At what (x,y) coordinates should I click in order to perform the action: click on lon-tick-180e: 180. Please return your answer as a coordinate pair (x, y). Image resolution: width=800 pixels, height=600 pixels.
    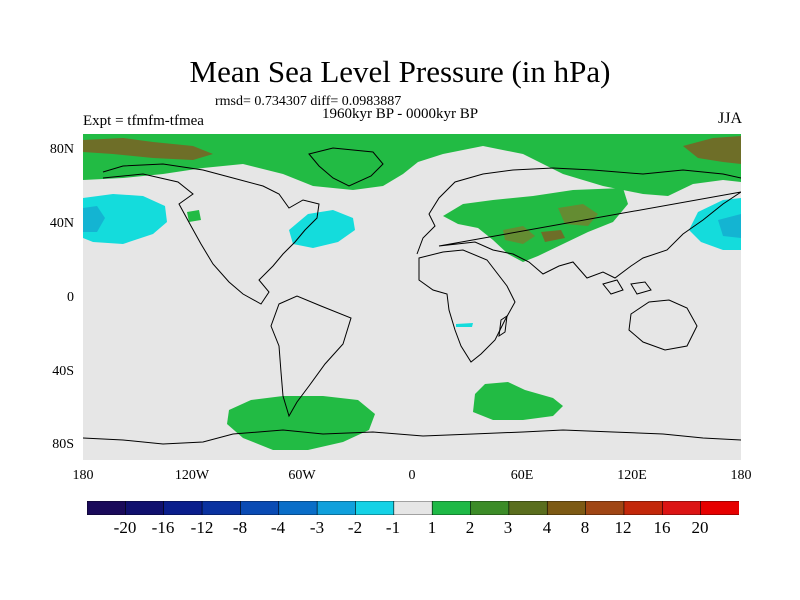
    Looking at the image, I should click on (741, 475).